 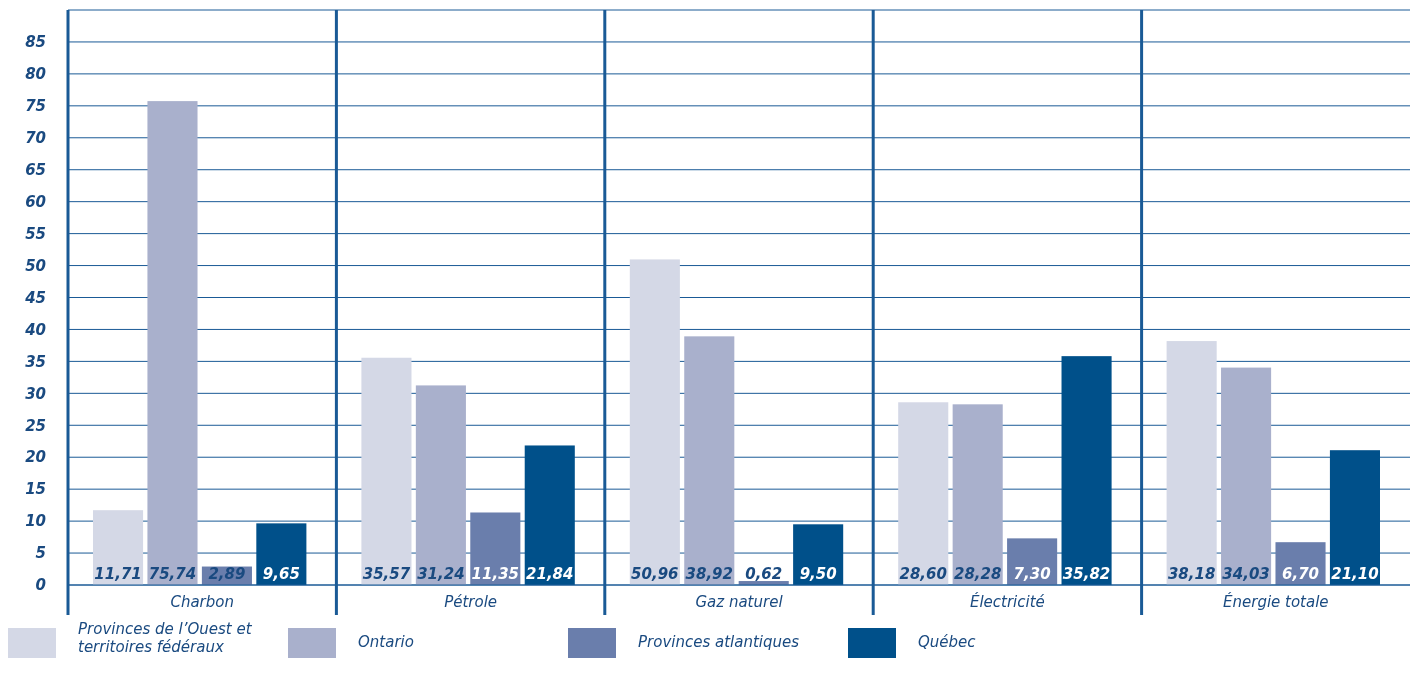 I want to click on data-label: 34,03, so click(x=1246, y=574).